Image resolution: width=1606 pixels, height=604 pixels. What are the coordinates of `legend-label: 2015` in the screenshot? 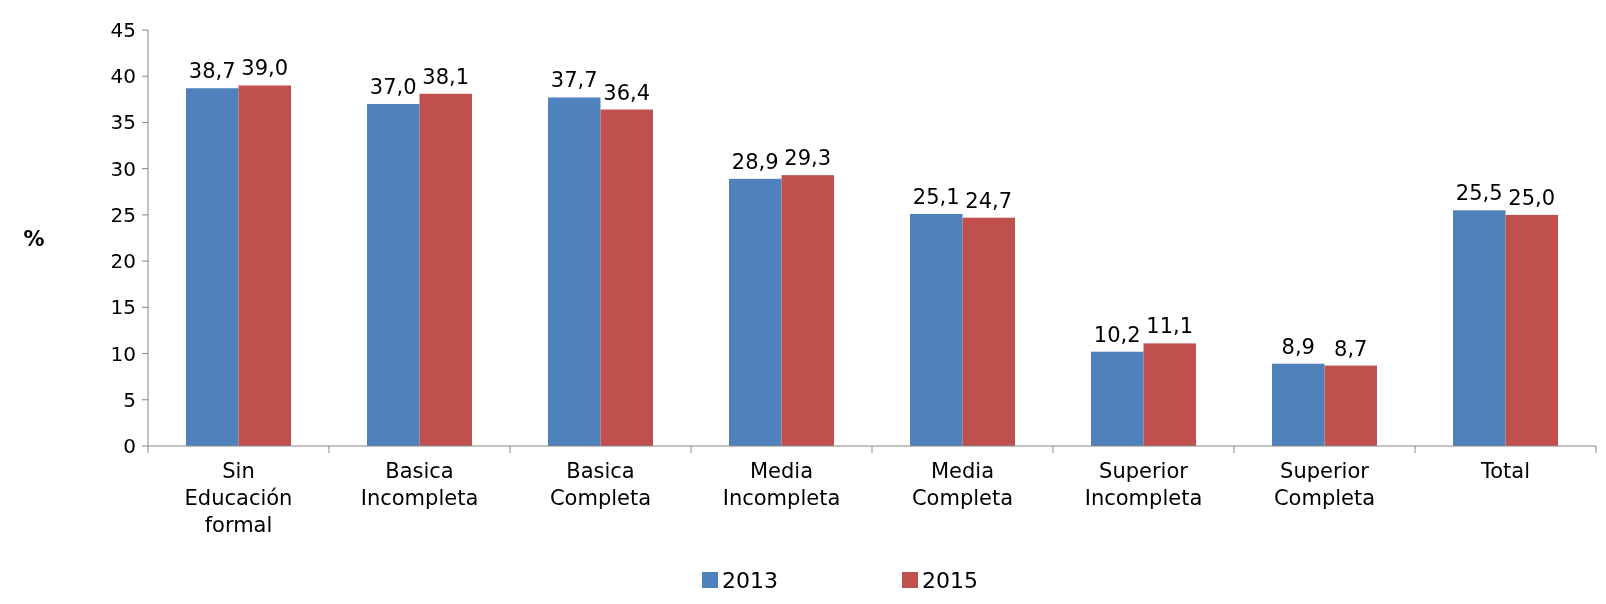 It's located at (950, 580).